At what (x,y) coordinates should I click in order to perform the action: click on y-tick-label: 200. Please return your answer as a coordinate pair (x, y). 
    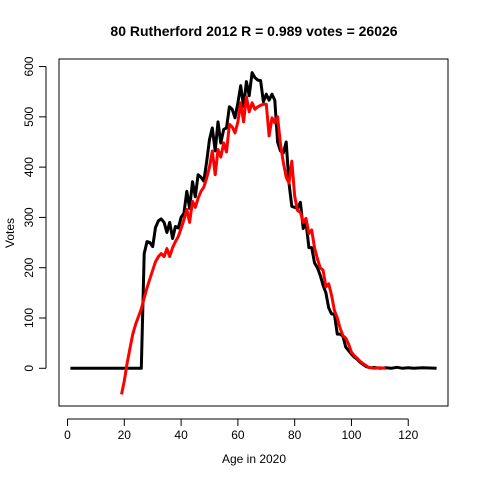
    Looking at the image, I should click on (29, 267).